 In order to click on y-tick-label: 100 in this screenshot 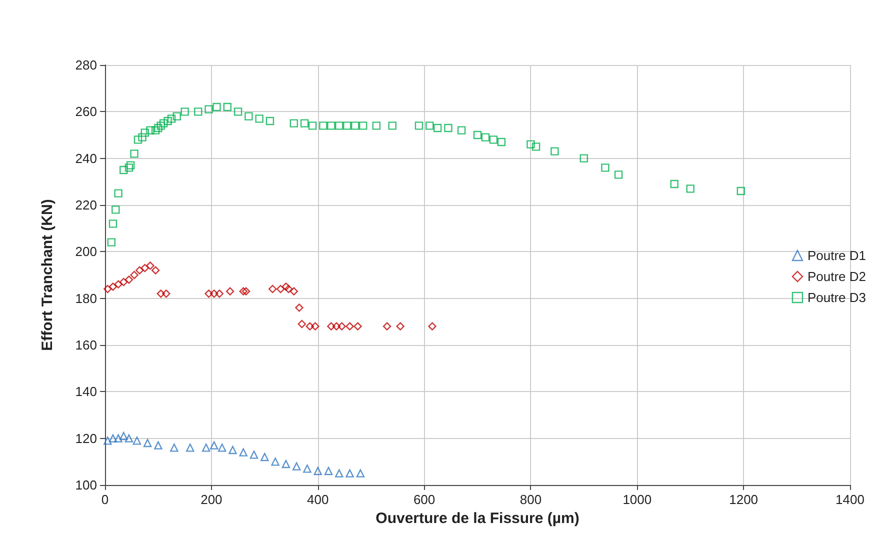, I will do `click(86, 485)`.